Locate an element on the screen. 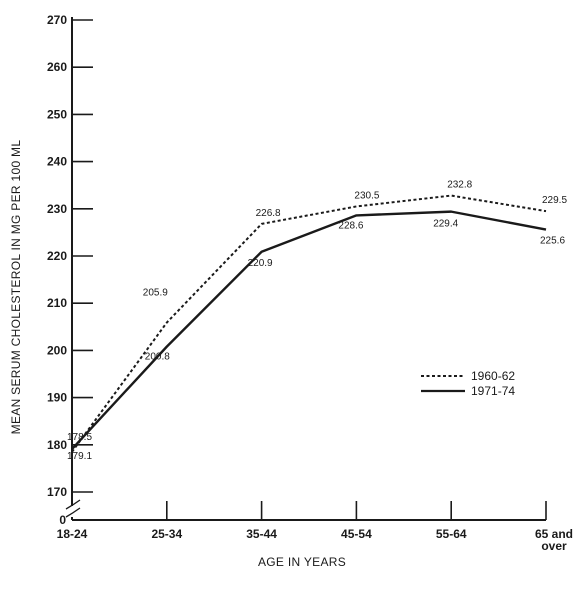 This screenshot has height=594, width=574. x-tick-label: 45-54 is located at coordinates (356, 534).